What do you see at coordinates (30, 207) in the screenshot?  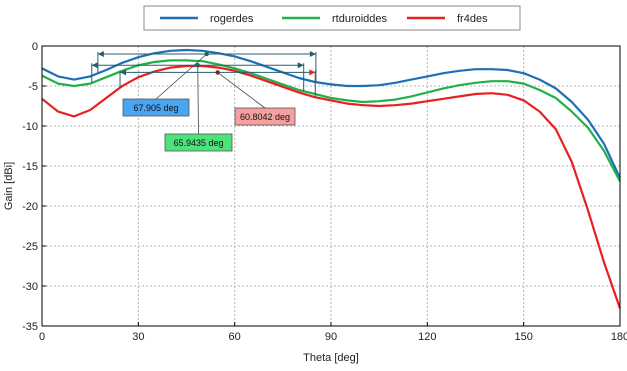 I see `y-tick-label: -20` at bounding box center [30, 207].